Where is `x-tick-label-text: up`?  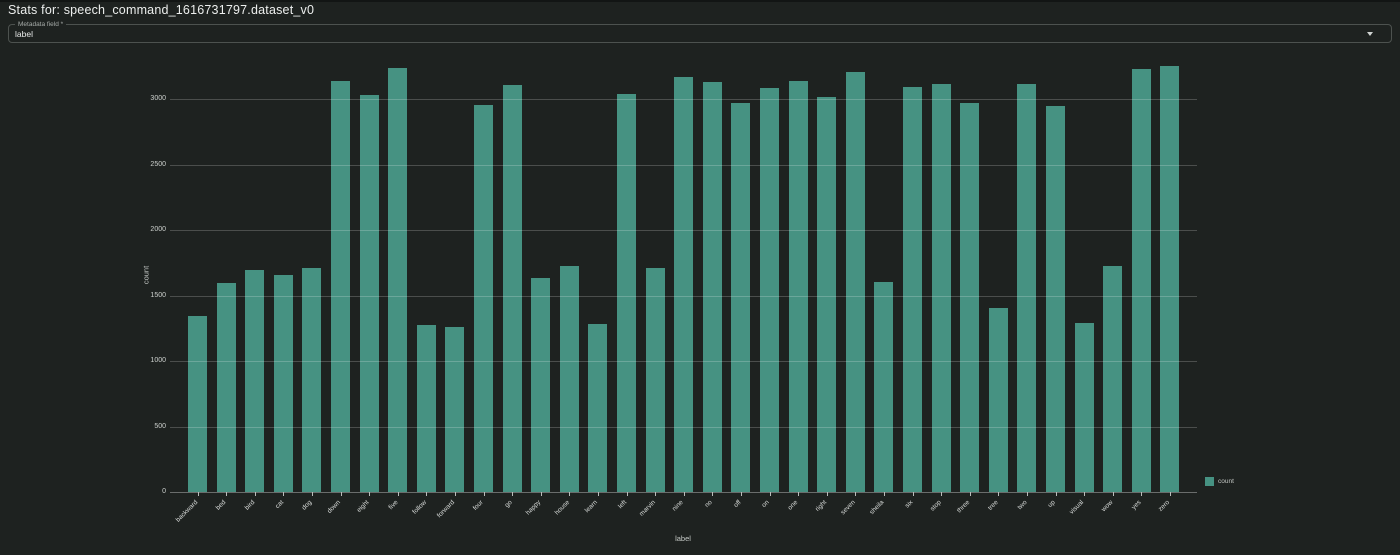
x-tick-label-text: up is located at coordinates (1051, 504).